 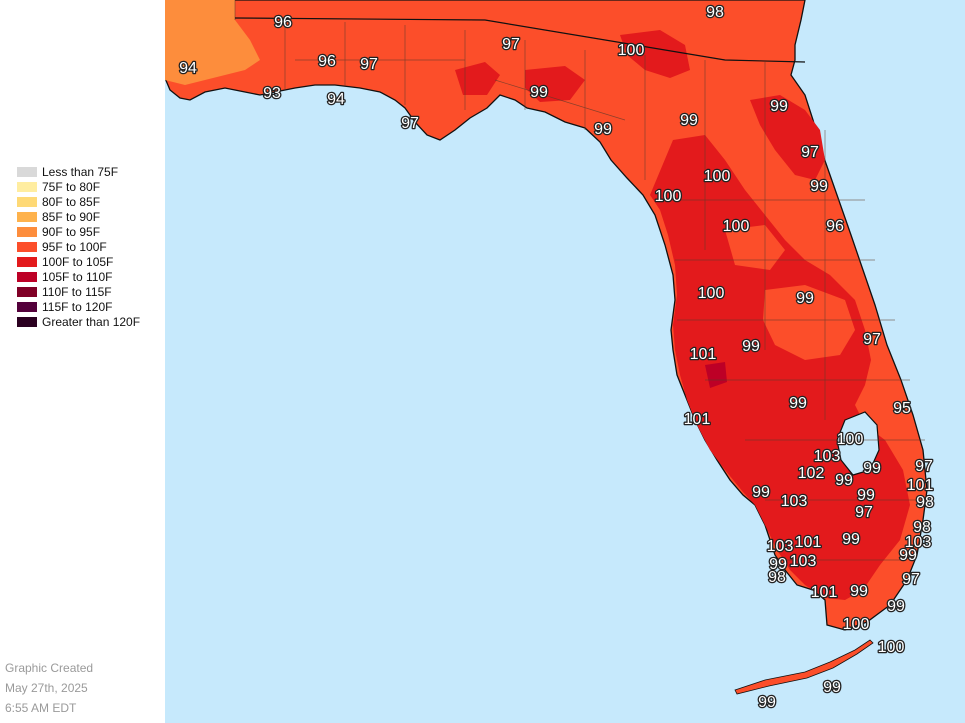 I want to click on legend-label: 95F to 100F, so click(x=74, y=246).